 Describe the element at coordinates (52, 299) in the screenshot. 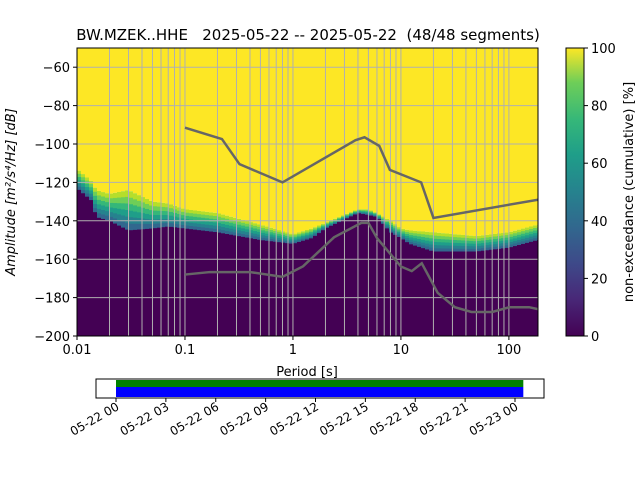

I see `y-tick-label: −180` at that location.